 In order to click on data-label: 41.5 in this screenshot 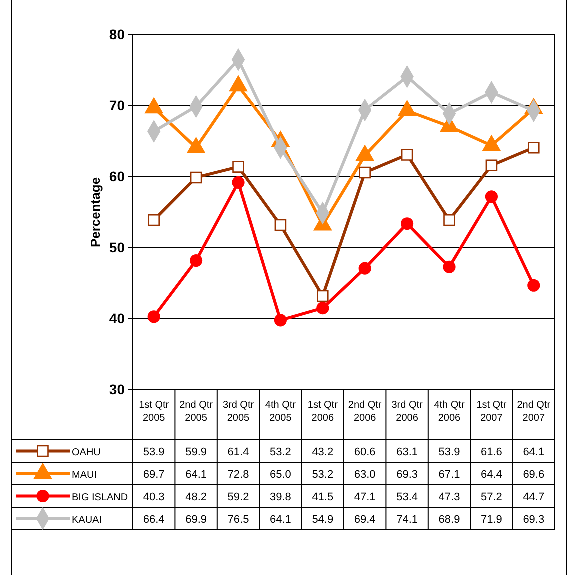, I will do `click(323, 497)`.